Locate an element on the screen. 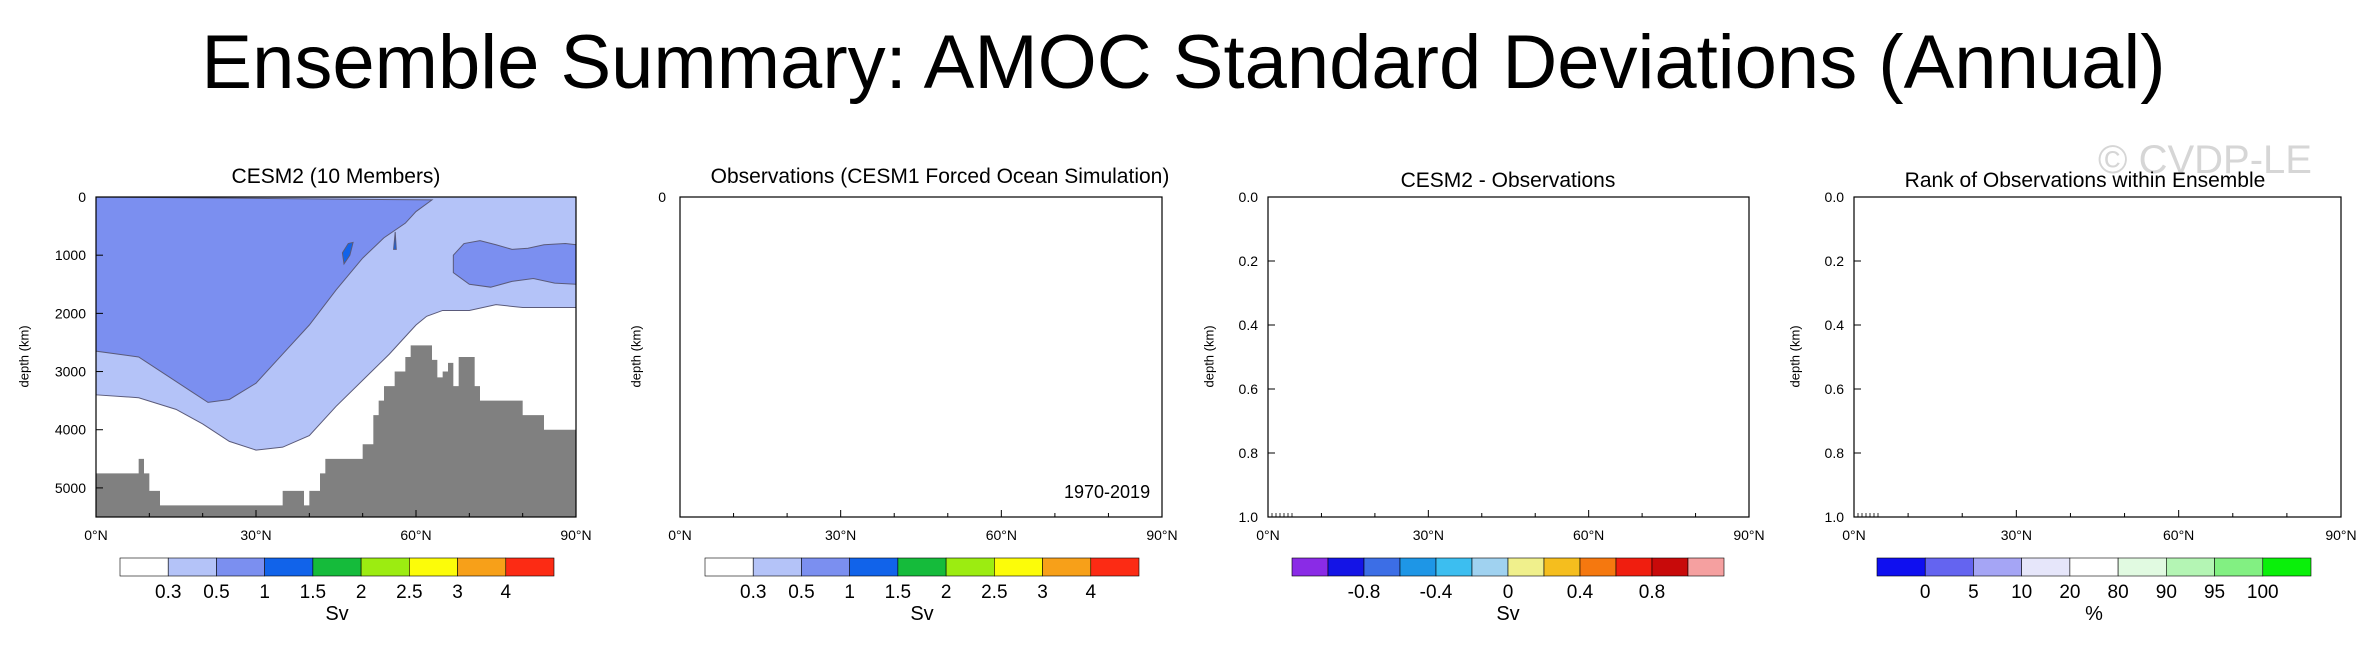 This screenshot has height=650, width=2367. panel4-frame is located at coordinates (2097, 357).